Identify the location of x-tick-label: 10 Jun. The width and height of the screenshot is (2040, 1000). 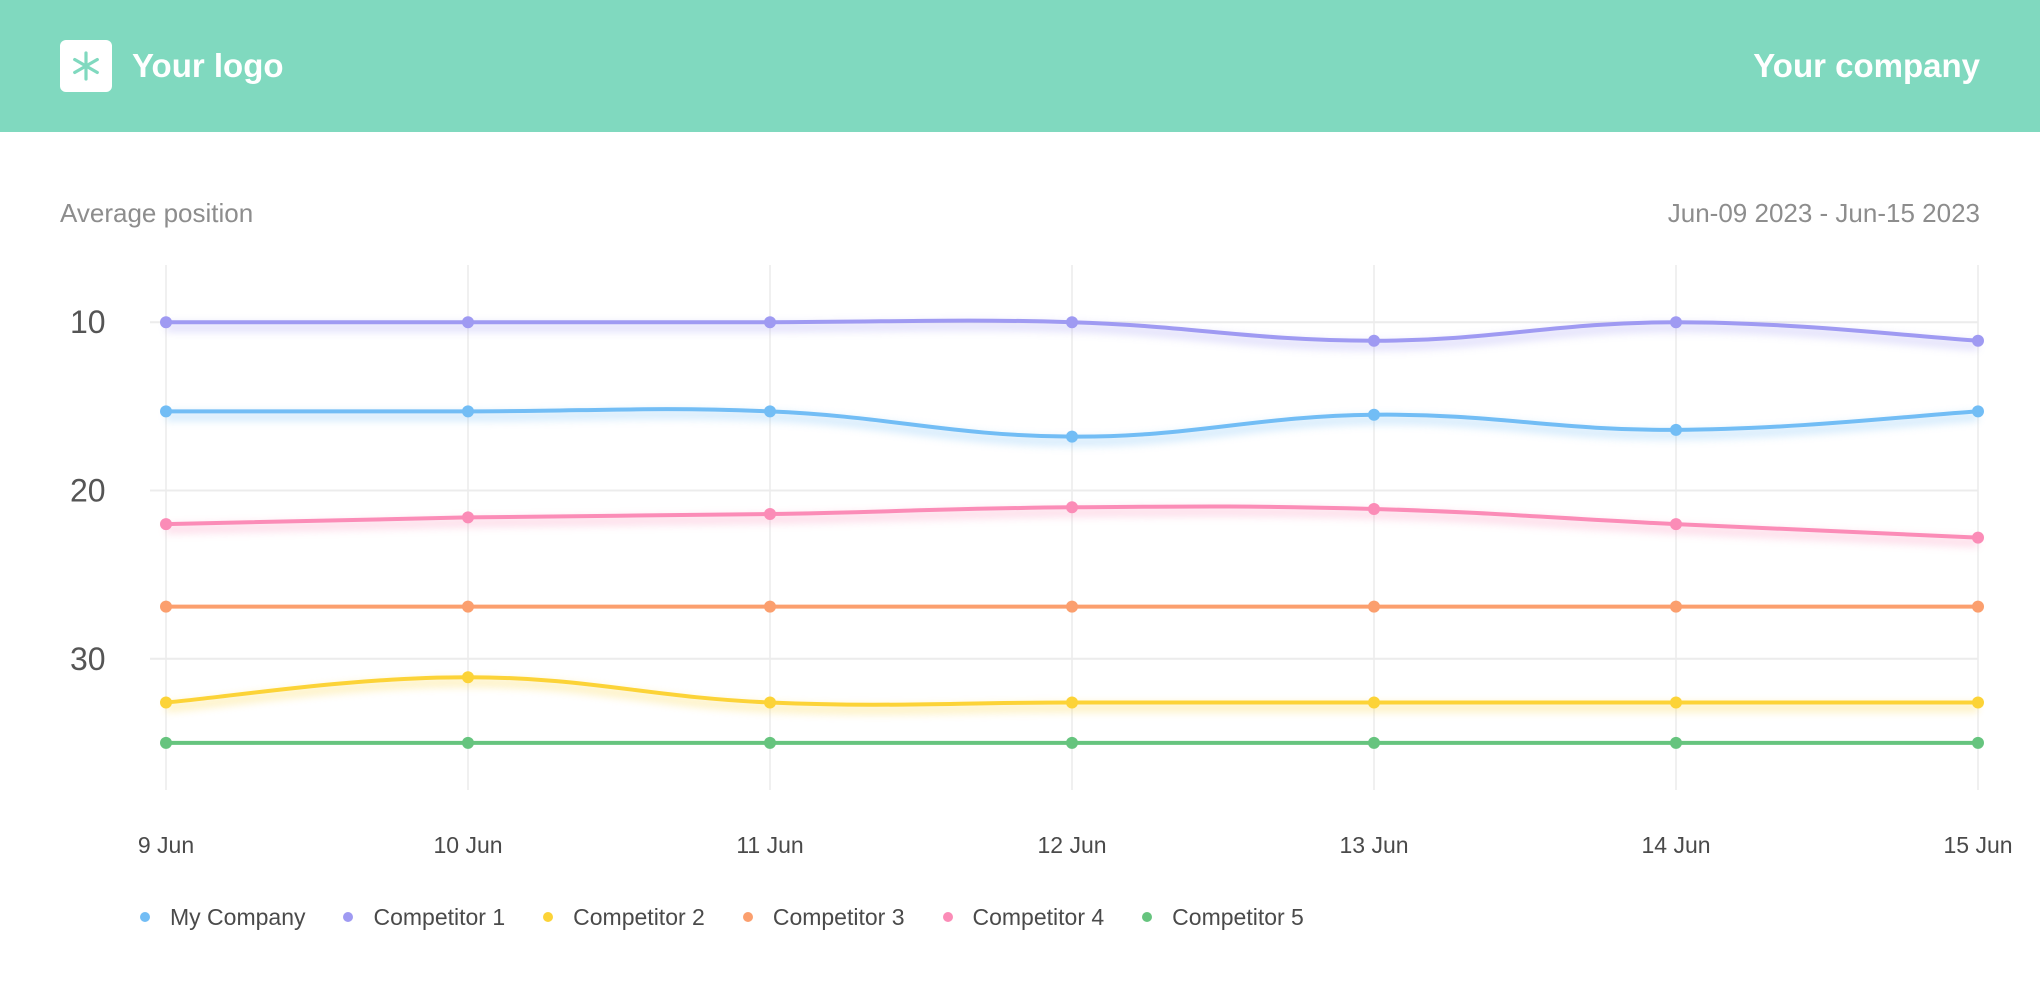
(467, 845).